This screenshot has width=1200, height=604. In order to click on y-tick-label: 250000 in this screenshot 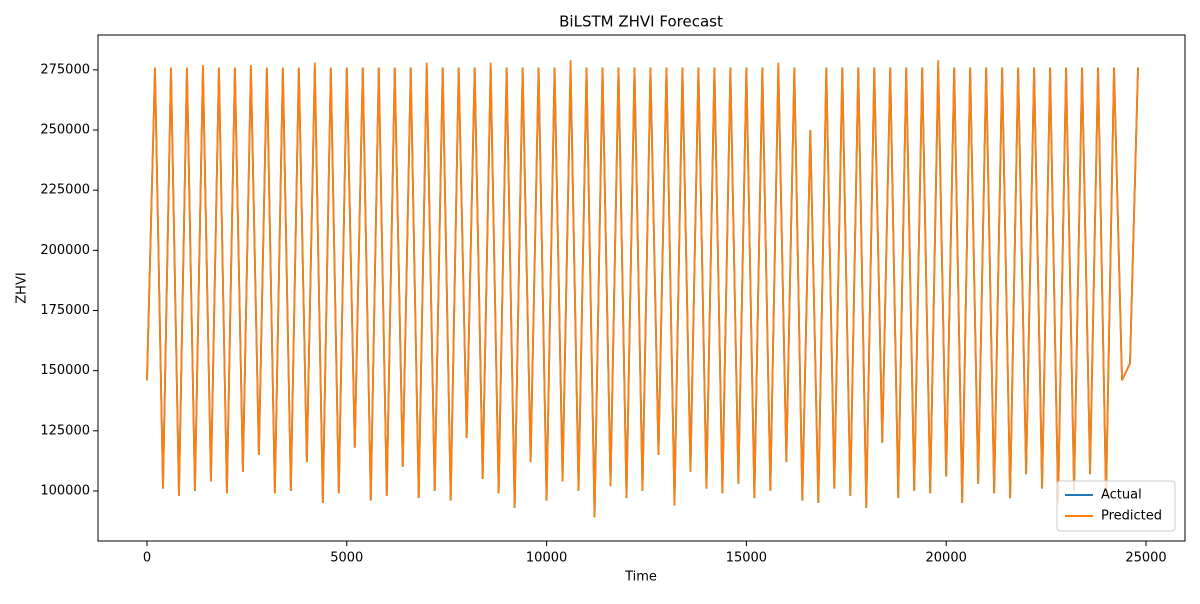, I will do `click(65, 130)`.